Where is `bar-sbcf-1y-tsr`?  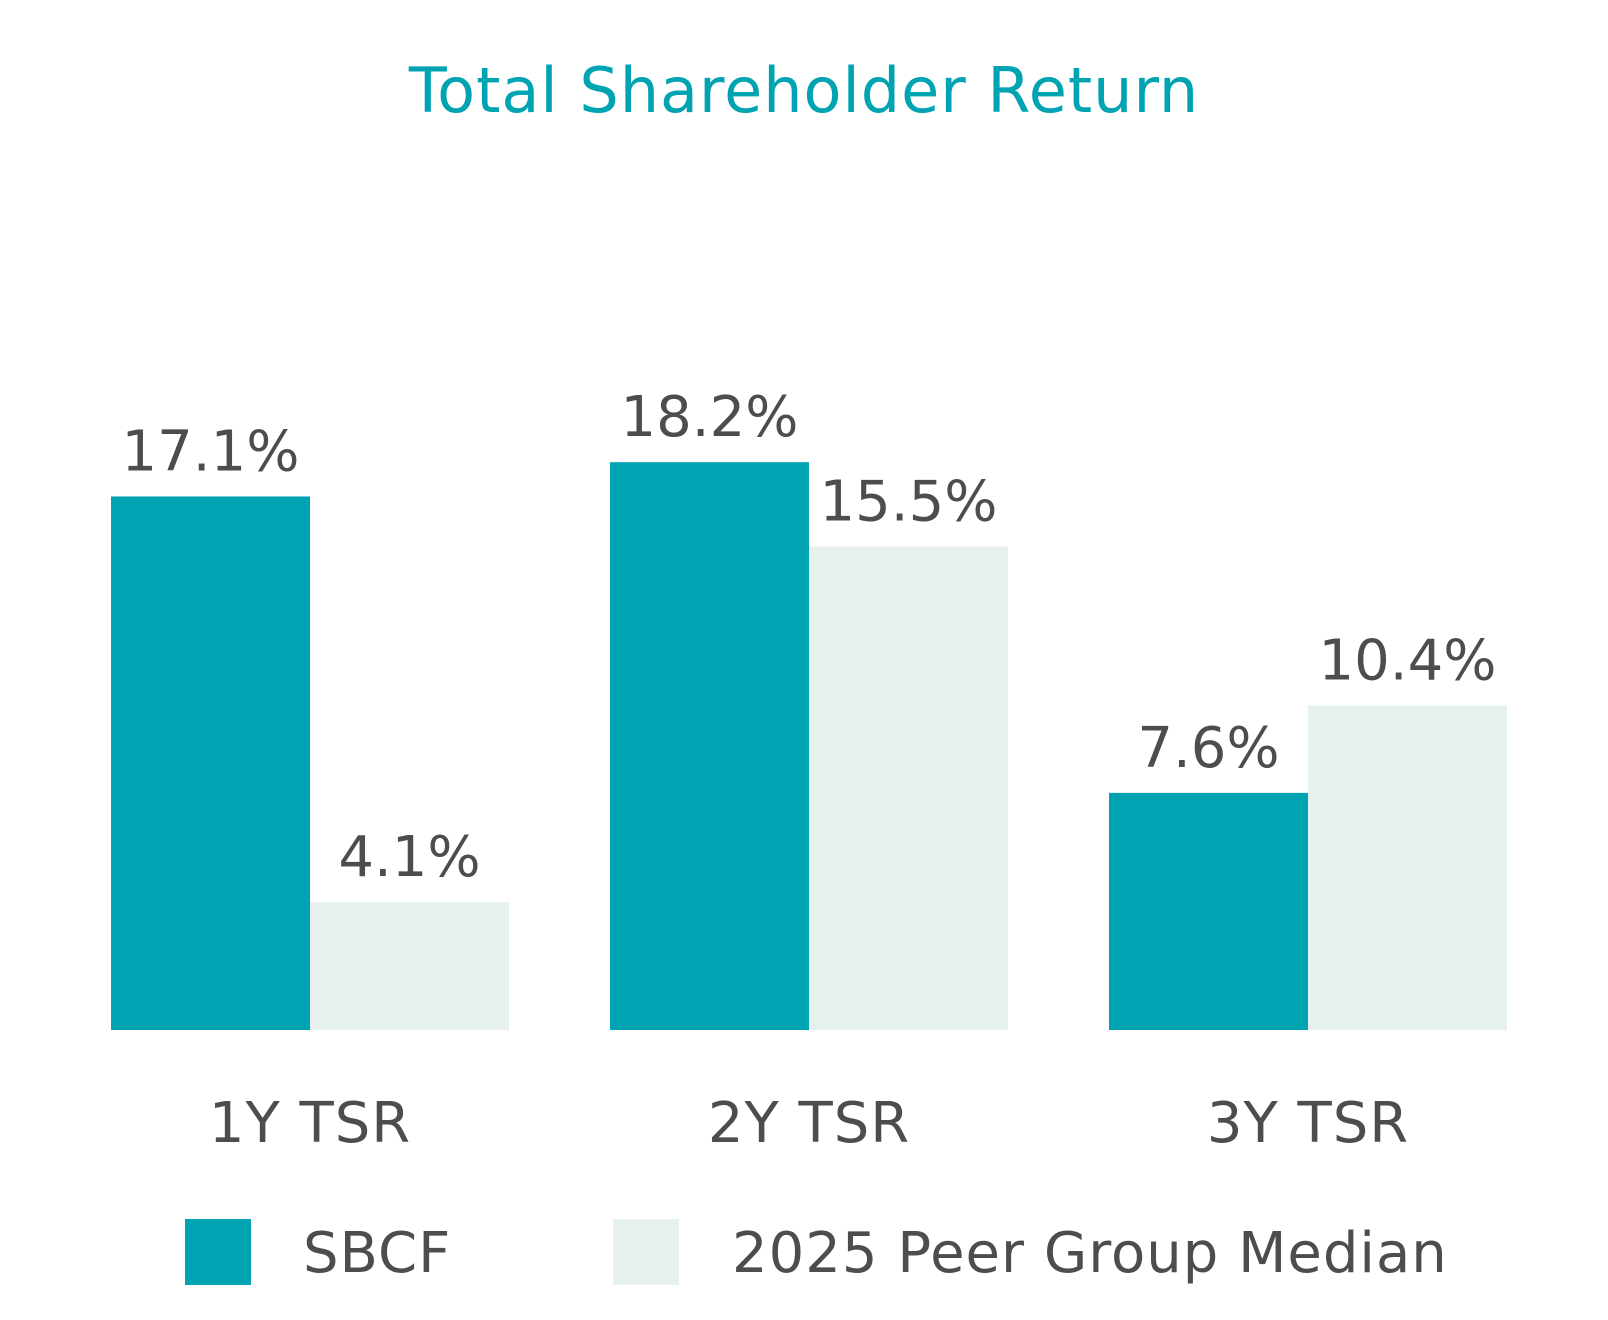
bar-sbcf-1y-tsr is located at coordinates (210, 763).